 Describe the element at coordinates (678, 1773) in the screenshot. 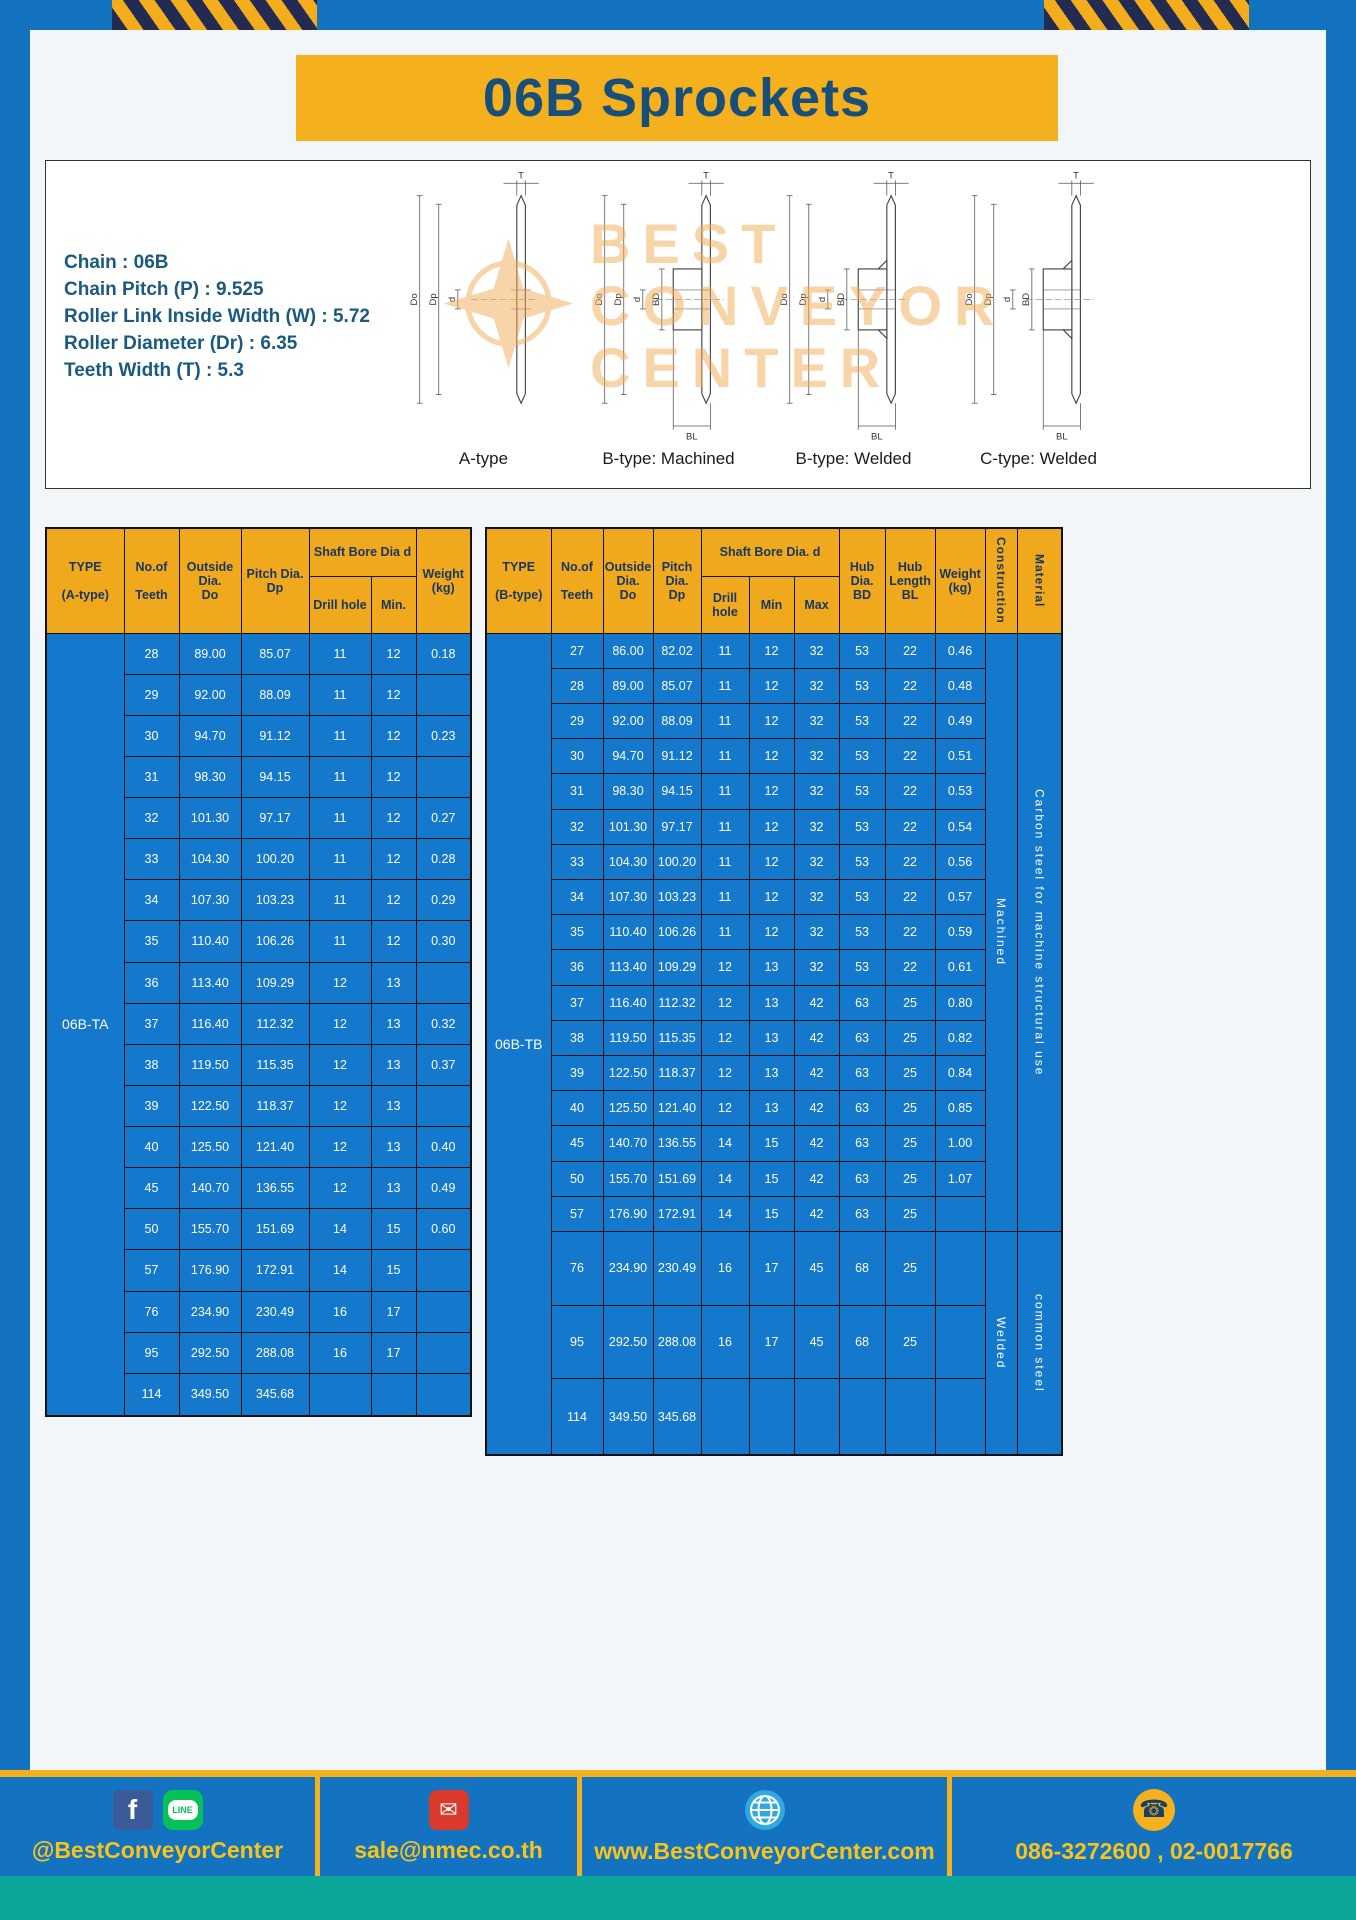

I see `footer-divider-line` at that location.